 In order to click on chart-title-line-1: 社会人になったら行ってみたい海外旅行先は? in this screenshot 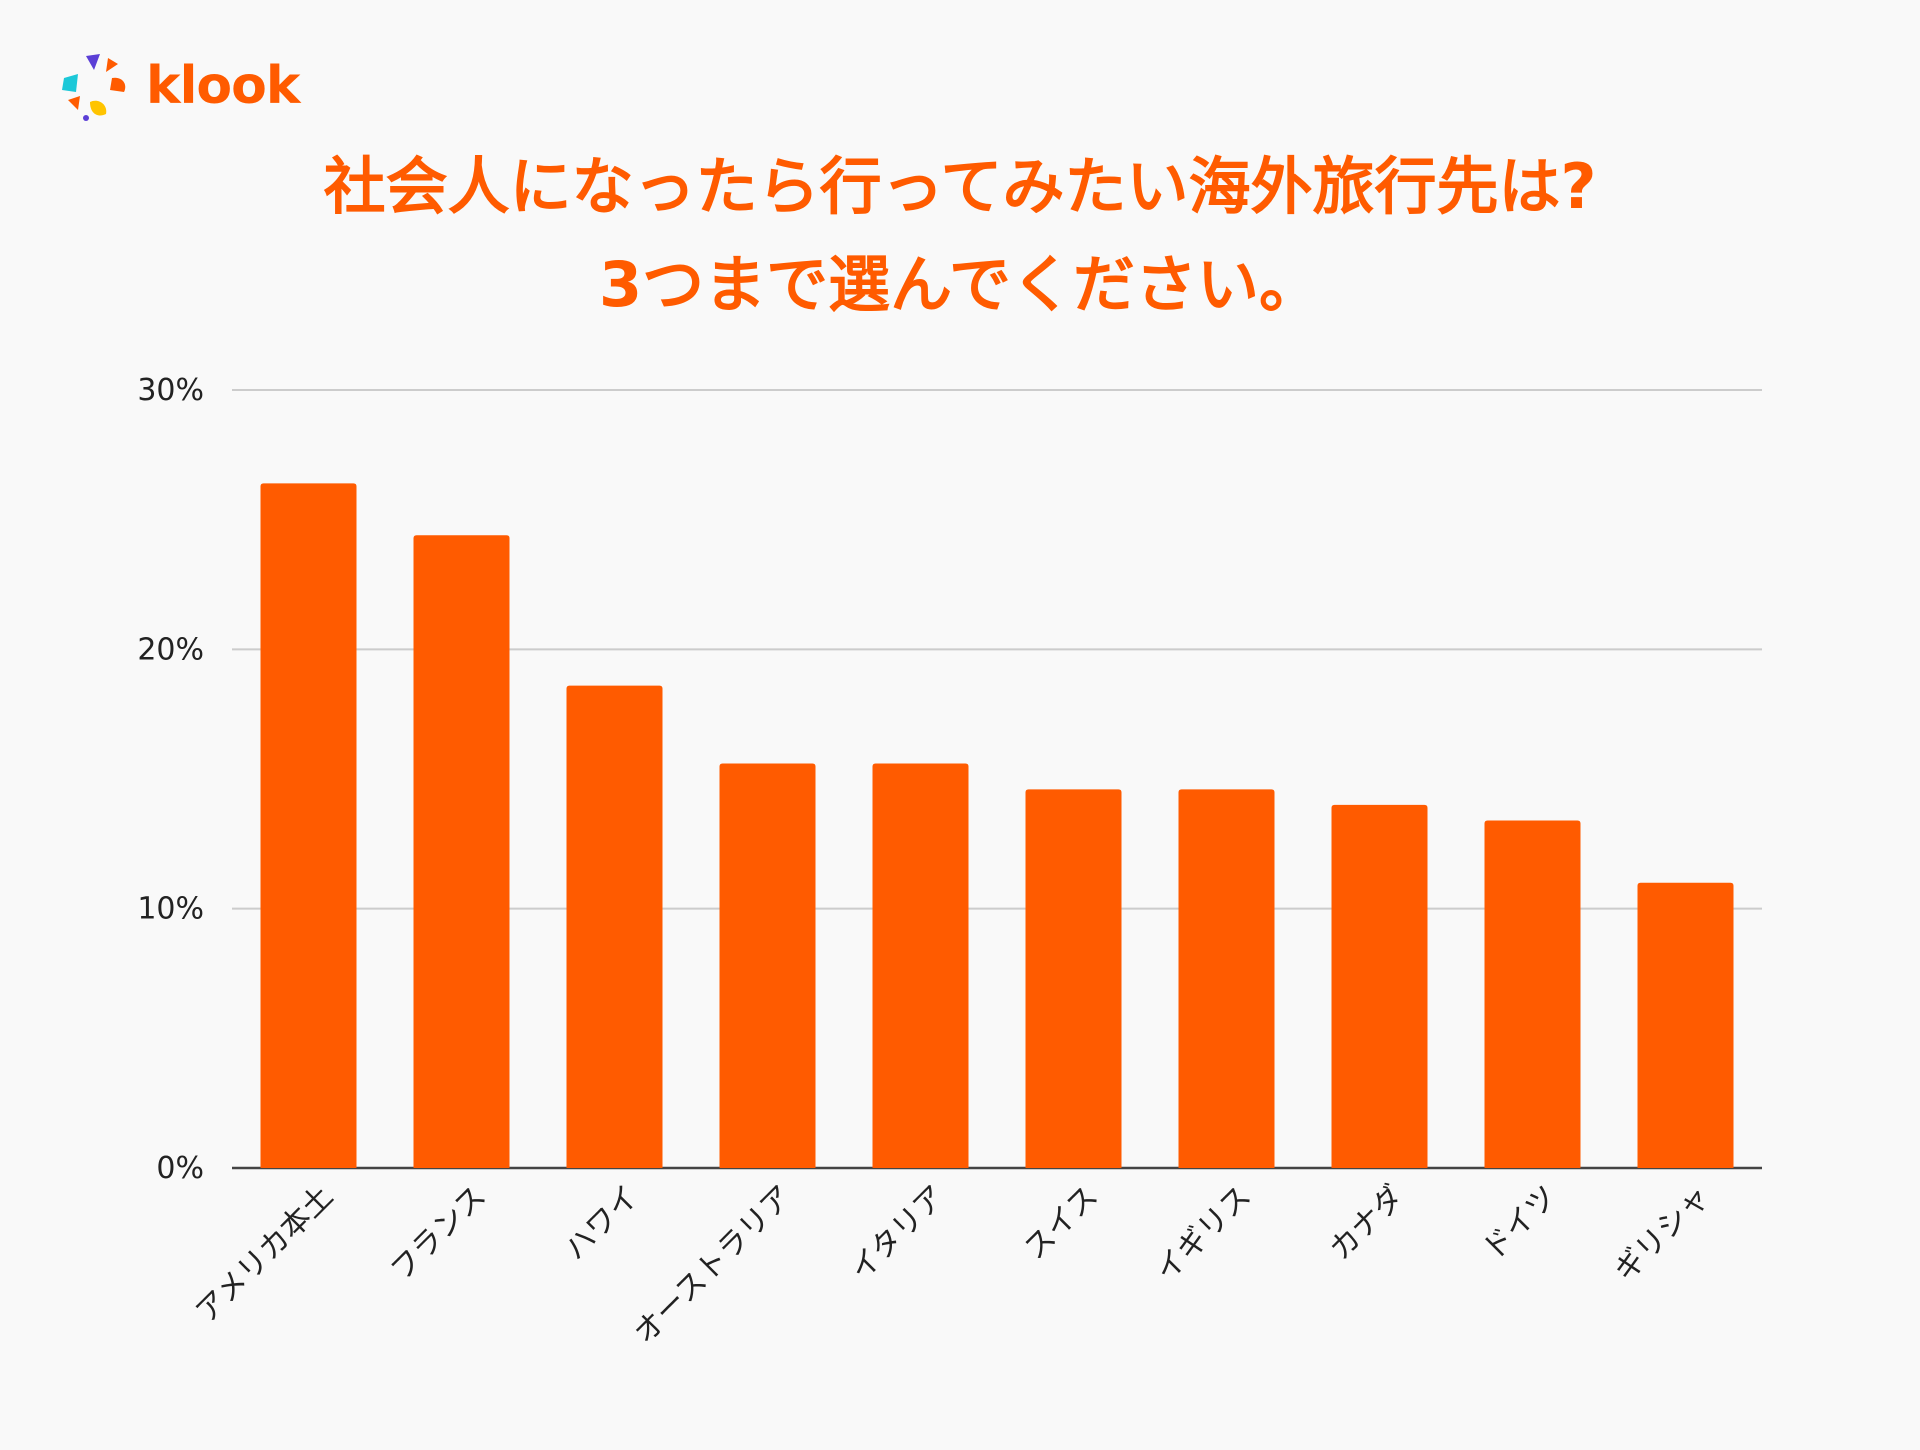, I will do `click(960, 186)`.